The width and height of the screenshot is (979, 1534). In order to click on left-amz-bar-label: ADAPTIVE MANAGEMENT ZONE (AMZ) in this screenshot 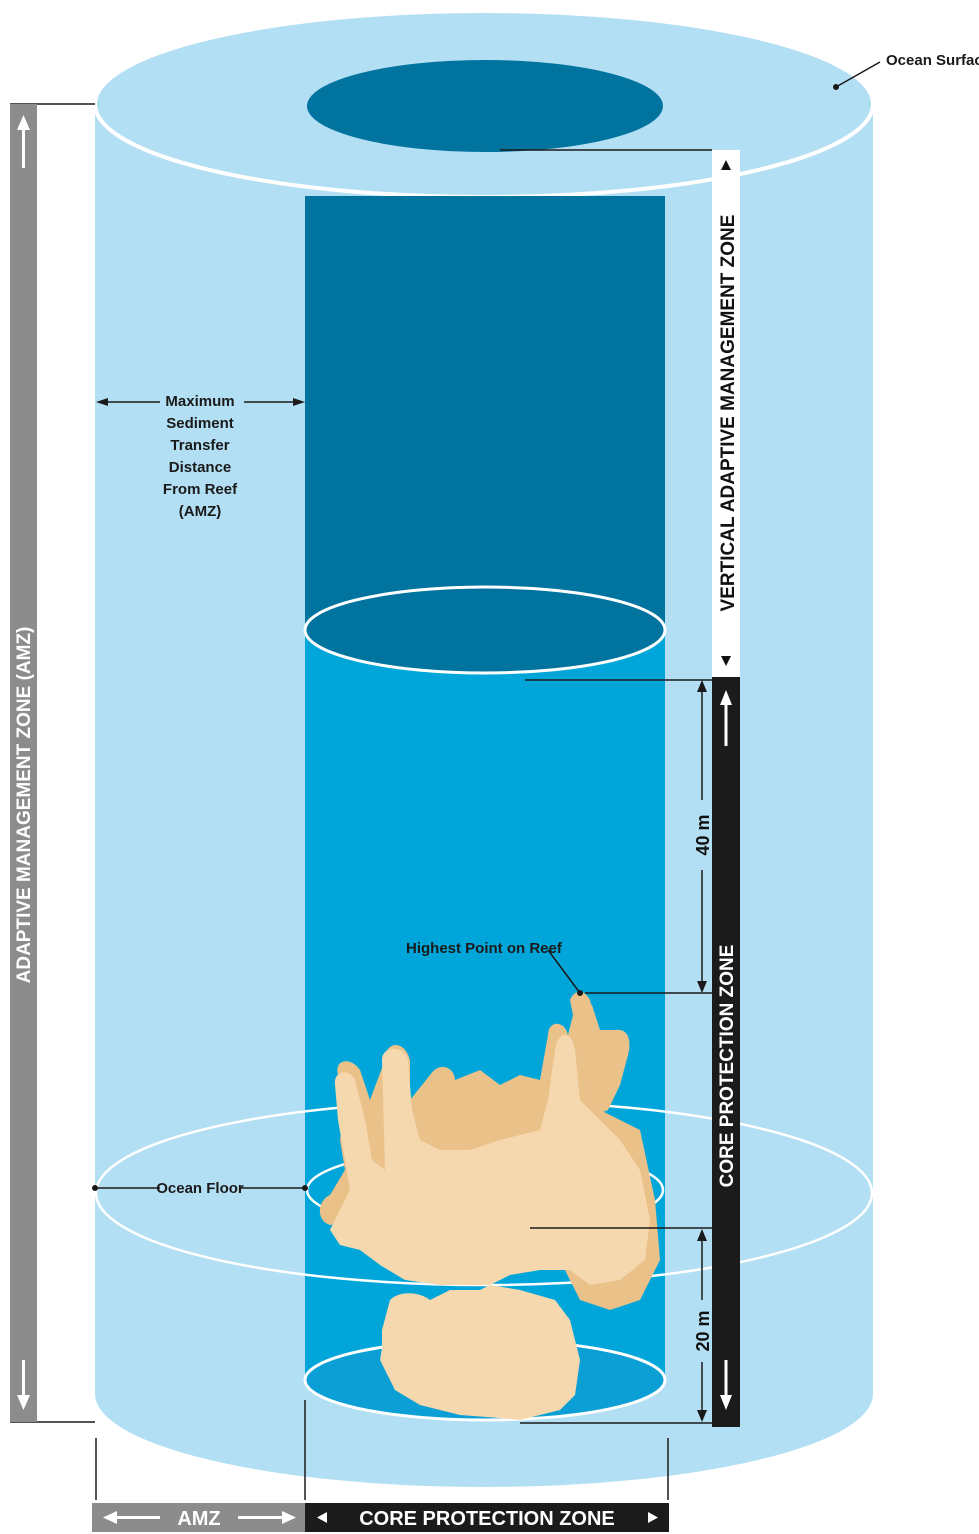, I will do `click(24, 805)`.